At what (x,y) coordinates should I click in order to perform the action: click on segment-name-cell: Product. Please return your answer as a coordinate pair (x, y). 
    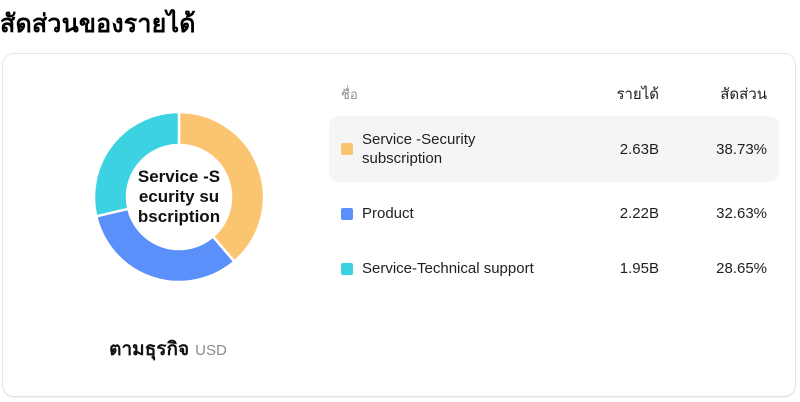
    Looking at the image, I should click on (454, 213).